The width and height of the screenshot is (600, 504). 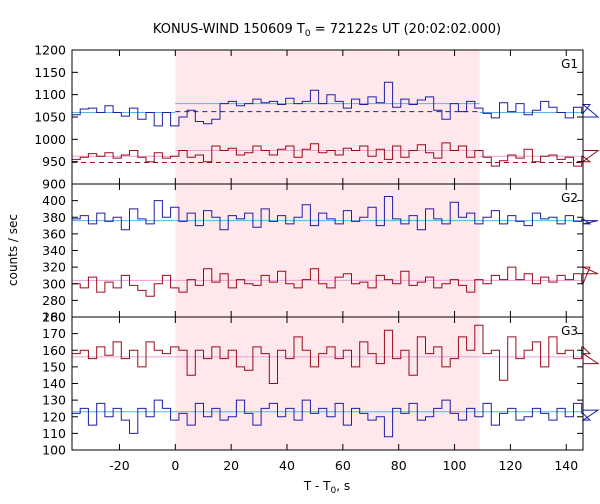 What do you see at coordinates (54, 161) in the screenshot?
I see `y-tick-label-g1: 950` at bounding box center [54, 161].